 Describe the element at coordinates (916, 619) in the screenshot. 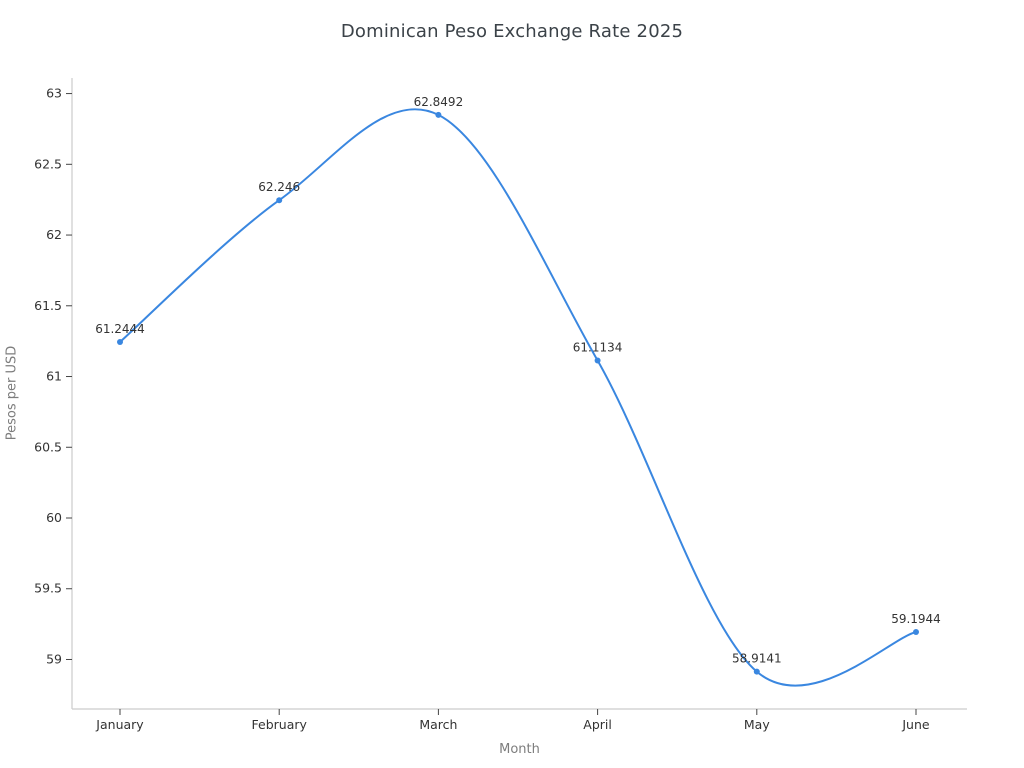

I see `data-point-label: 59.1944` at that location.